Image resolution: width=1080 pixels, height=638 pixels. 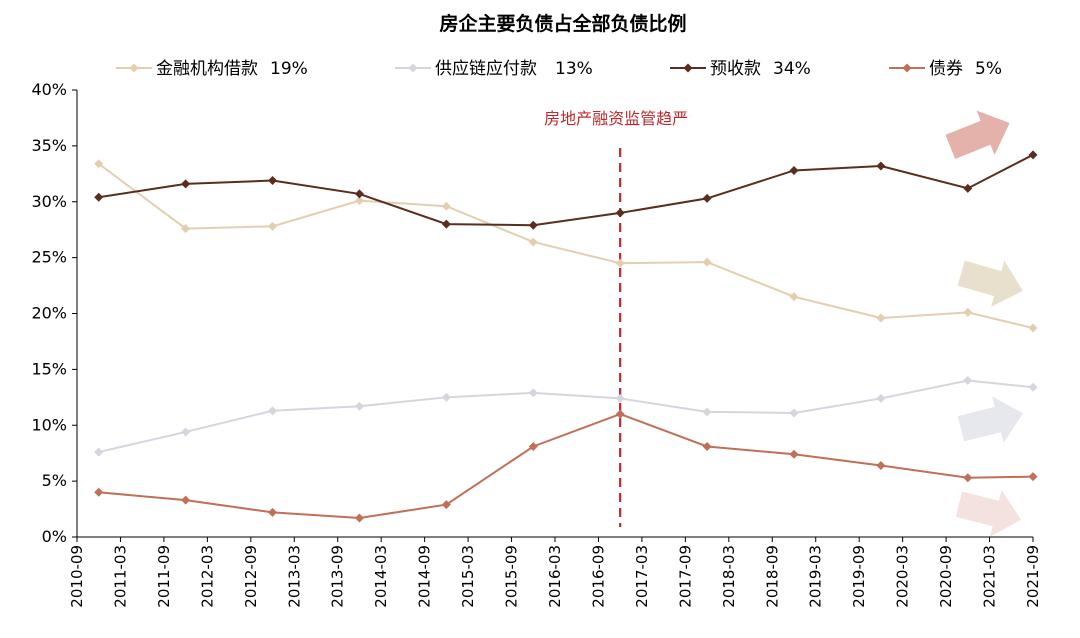 What do you see at coordinates (642, 576) in the screenshot?
I see `x-tick-label: 2017-03` at bounding box center [642, 576].